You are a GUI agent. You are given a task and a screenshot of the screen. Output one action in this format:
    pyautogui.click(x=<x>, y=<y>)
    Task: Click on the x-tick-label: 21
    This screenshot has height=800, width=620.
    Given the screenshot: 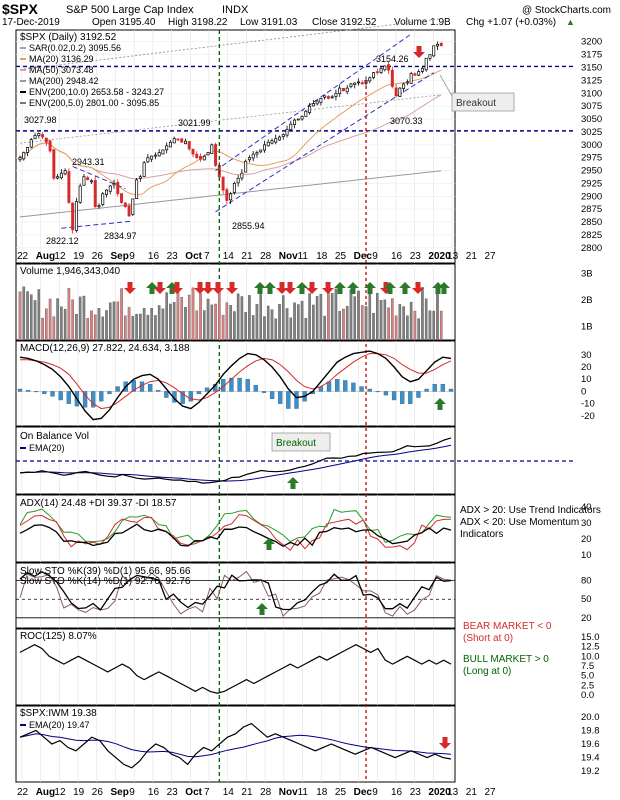 What is the action you would take?
    pyautogui.click(x=247, y=256)
    